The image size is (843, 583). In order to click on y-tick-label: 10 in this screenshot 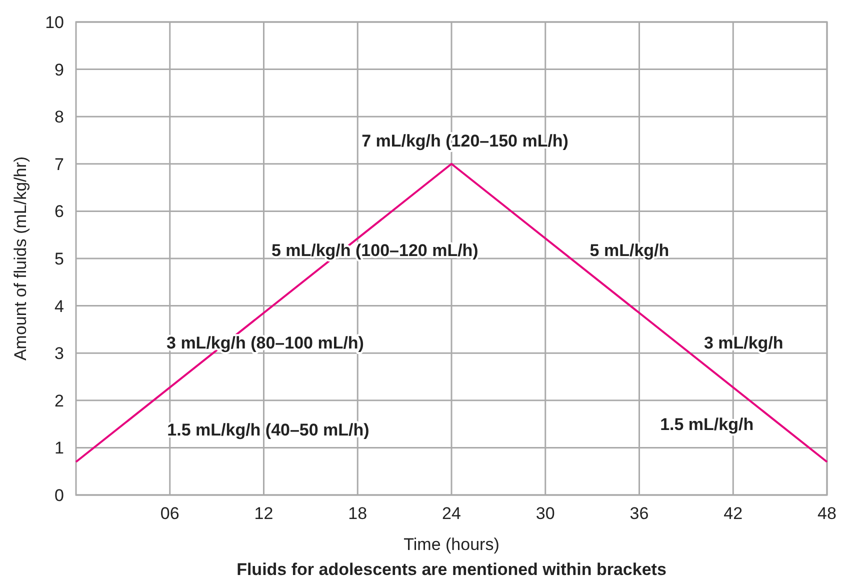, I will do `click(54, 22)`.